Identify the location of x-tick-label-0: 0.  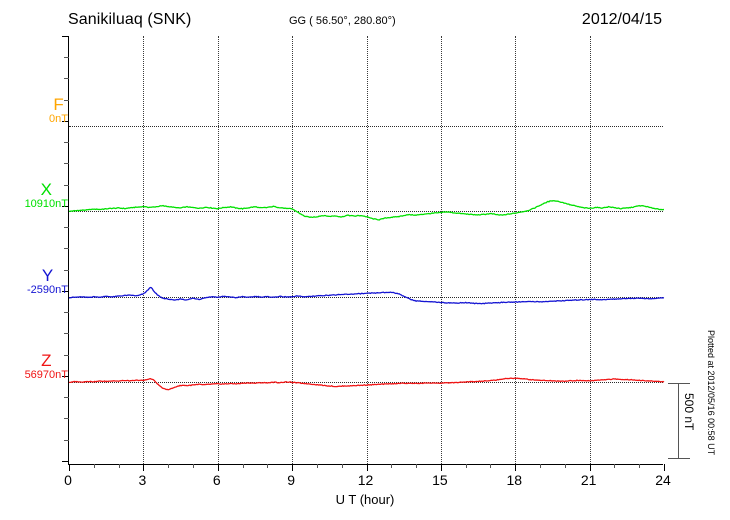
(68, 480).